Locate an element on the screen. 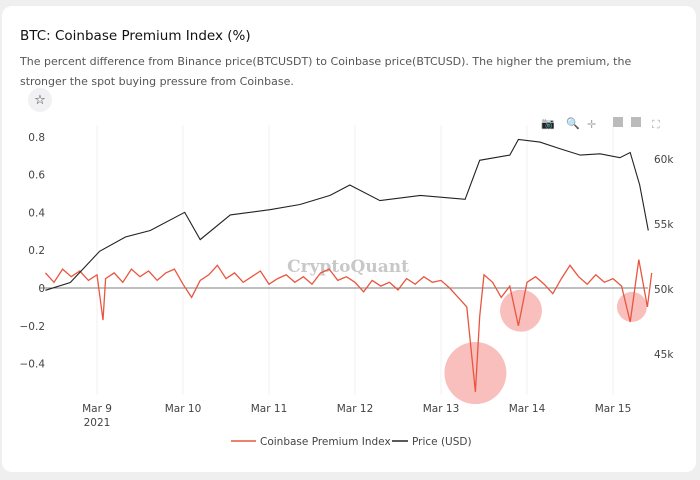 The width and height of the screenshot is (700, 480). y-left-tick-label: 0.6 is located at coordinates (36, 176).